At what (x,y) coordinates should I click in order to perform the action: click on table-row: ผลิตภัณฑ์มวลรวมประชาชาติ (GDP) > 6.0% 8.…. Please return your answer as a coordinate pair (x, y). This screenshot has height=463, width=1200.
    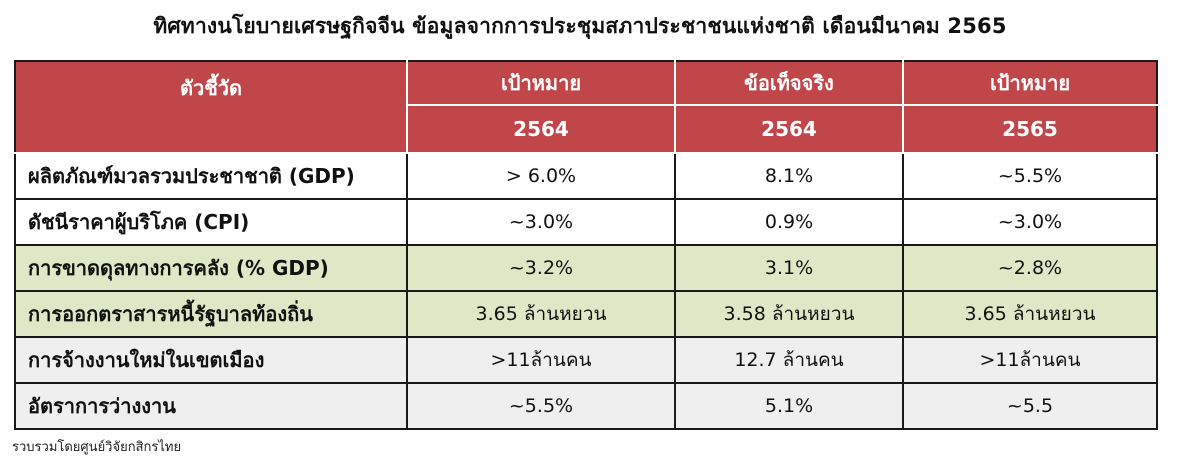
    Looking at the image, I should click on (586, 176).